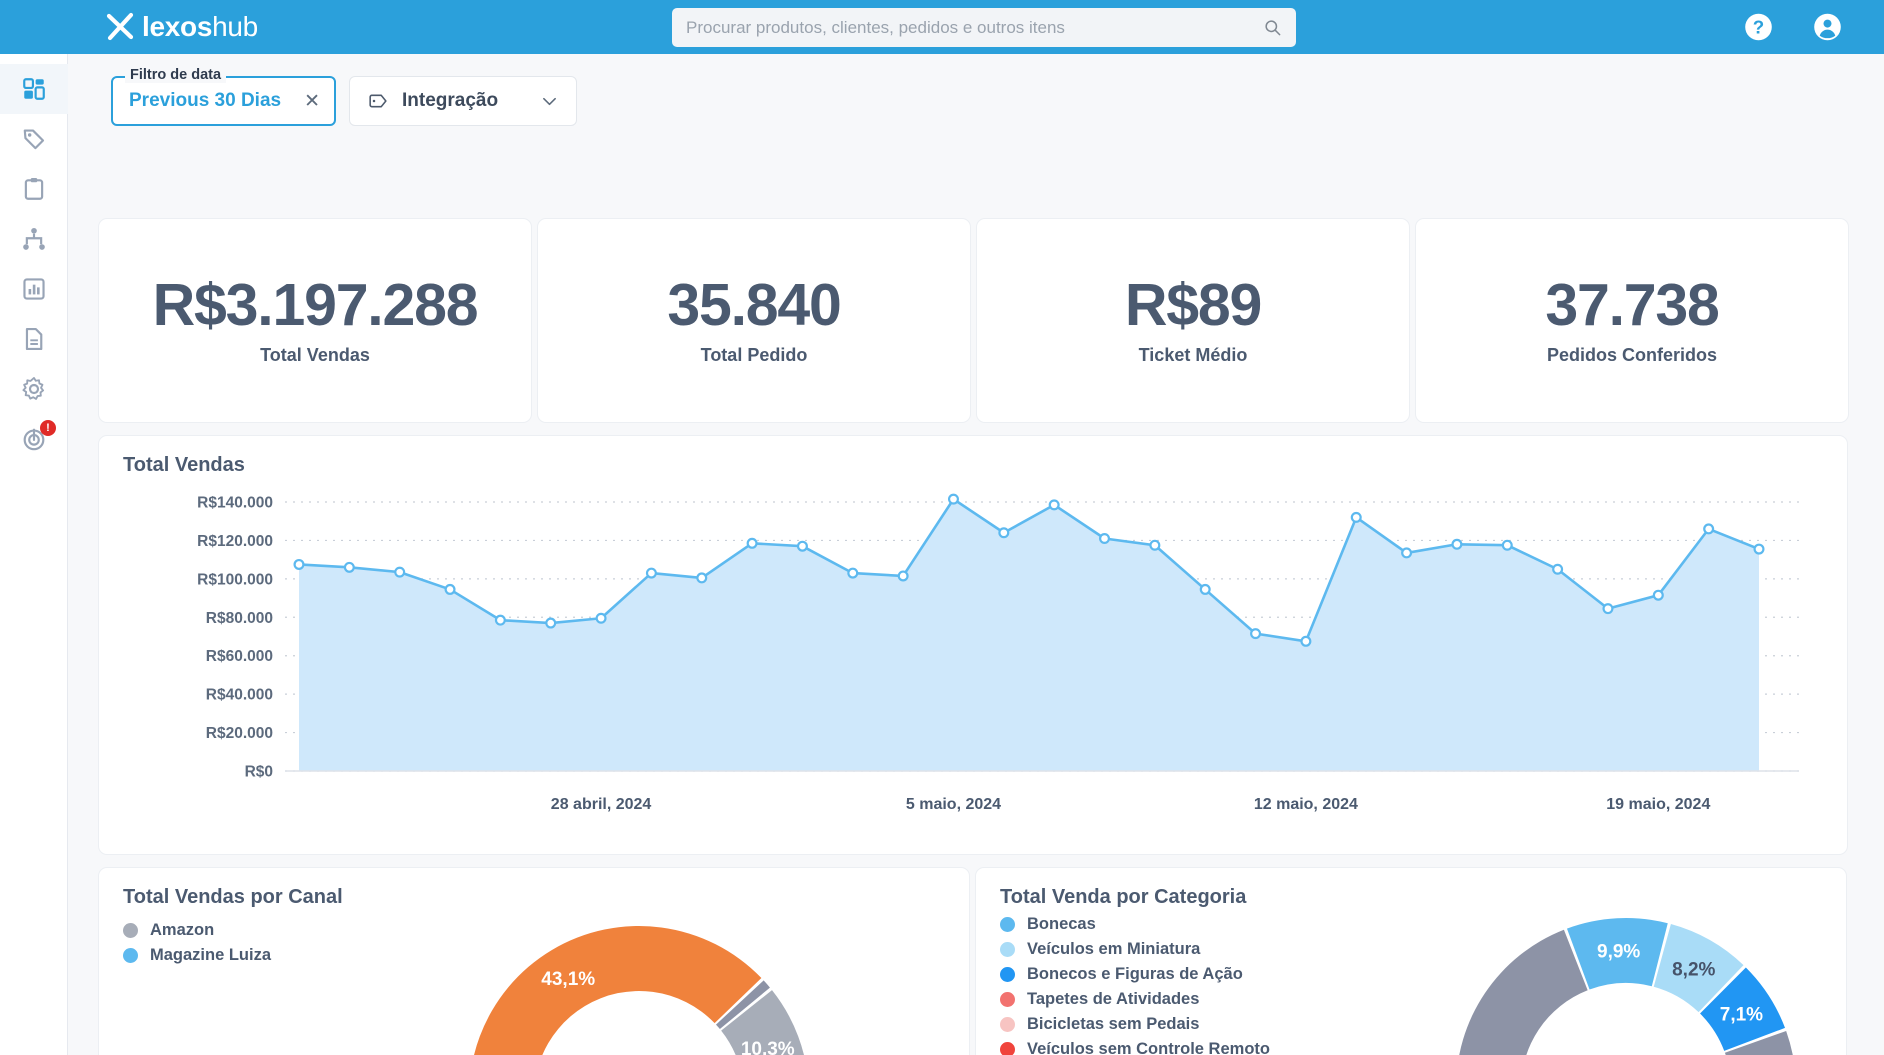 This screenshot has height=1055, width=1884. What do you see at coordinates (1135, 924) in the screenshot?
I see `legend-item: Bonecas` at bounding box center [1135, 924].